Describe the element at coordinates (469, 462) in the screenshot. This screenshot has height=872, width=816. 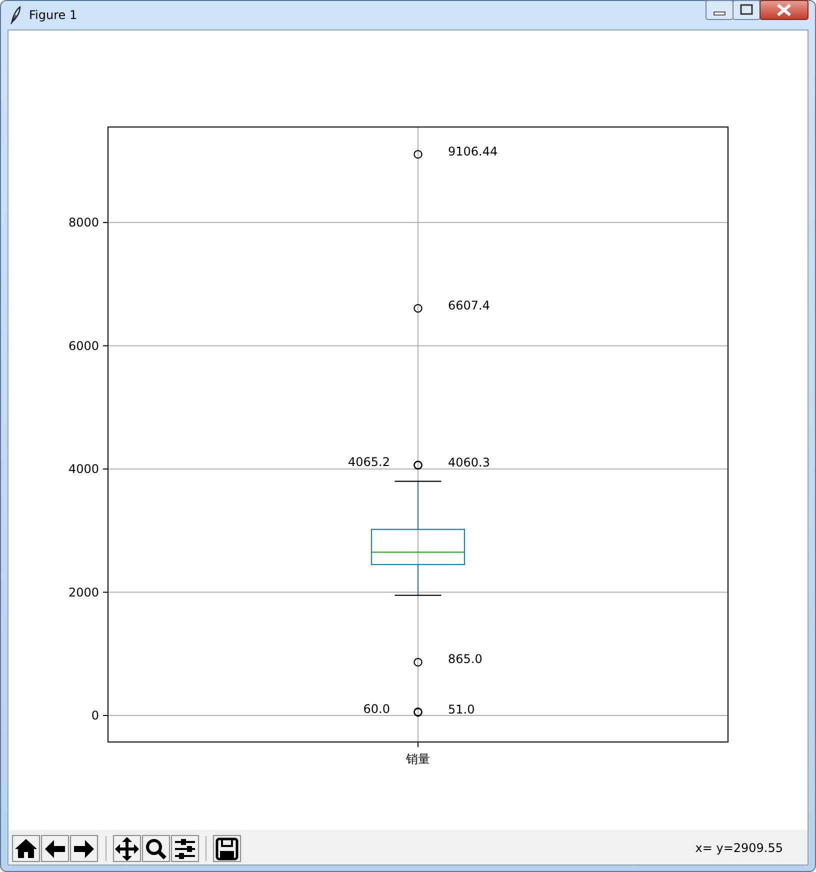
I see `annotation: 4060.3` at that location.